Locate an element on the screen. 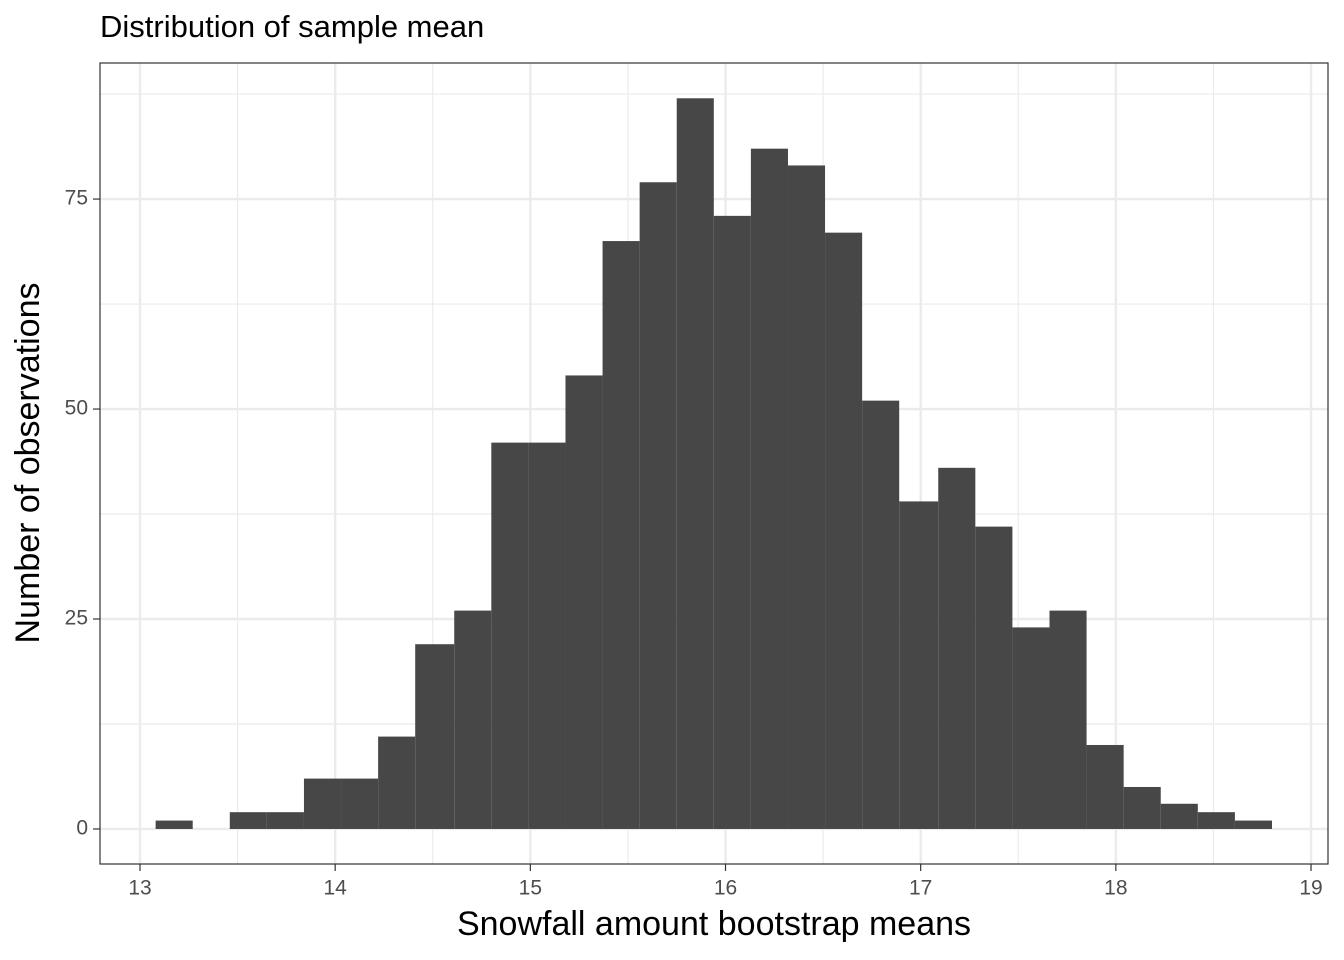  y-tick-label: 25 is located at coordinates (76, 618).